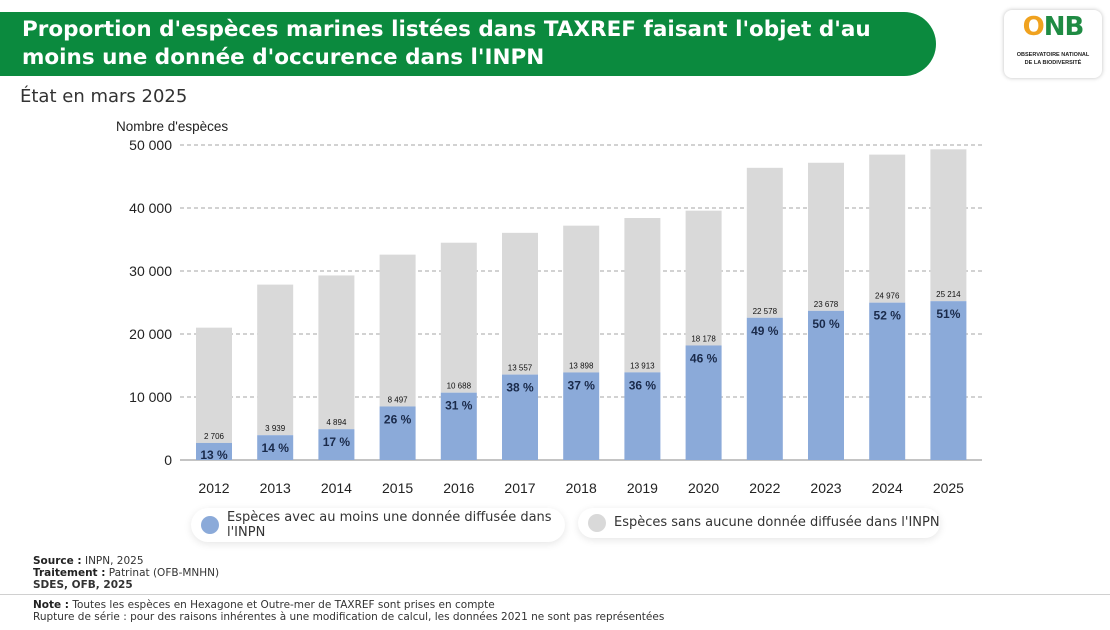 This screenshot has height=630, width=1110. I want to click on value-label: 10 688, so click(459, 386).